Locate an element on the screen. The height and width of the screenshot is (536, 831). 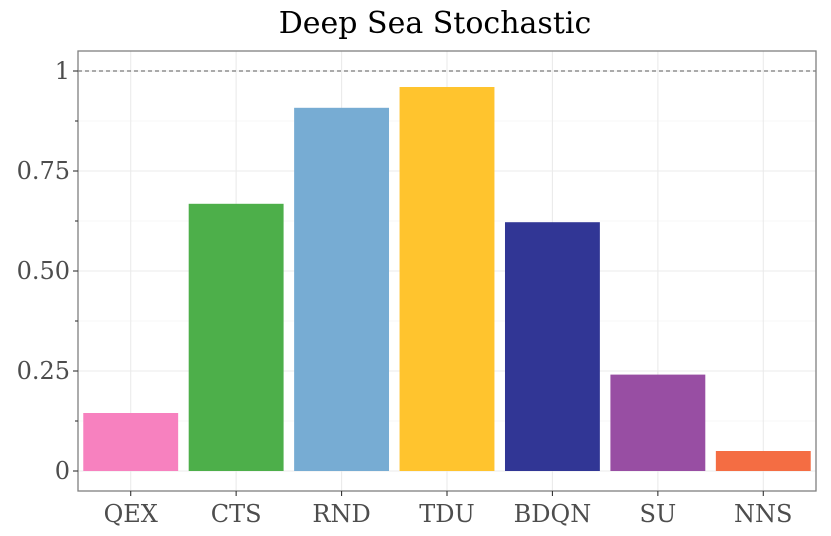
x-tick-label: CTS is located at coordinates (236, 514).